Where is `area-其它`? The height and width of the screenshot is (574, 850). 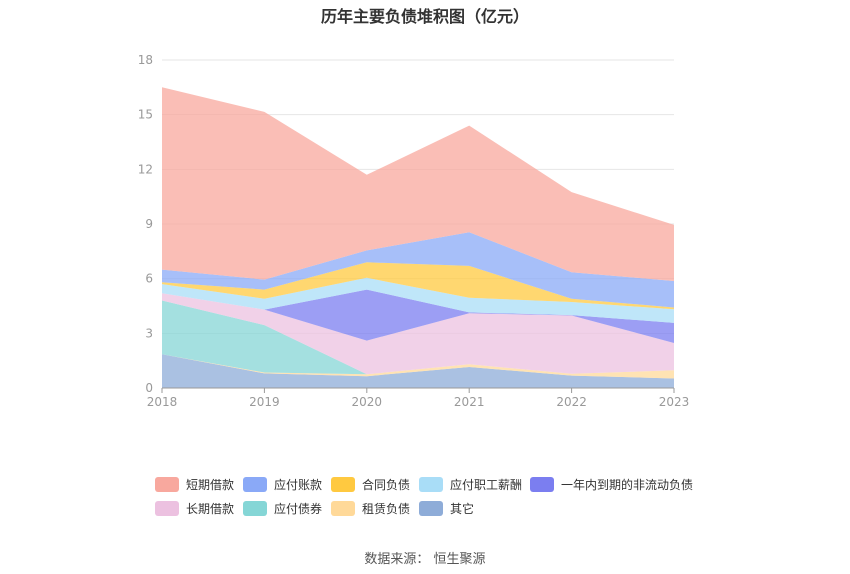
area-其它 is located at coordinates (418, 371).